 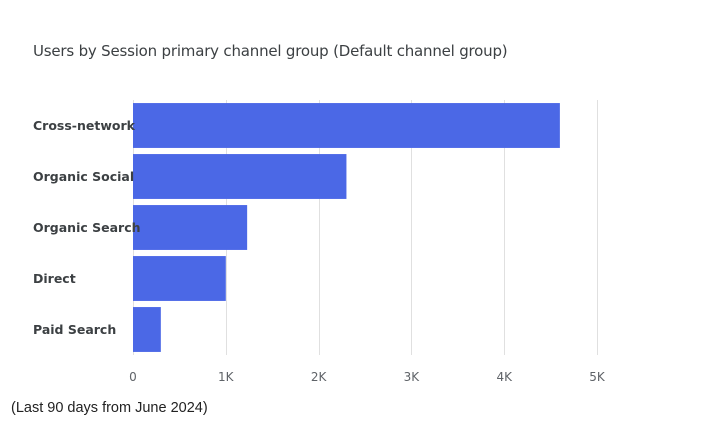 What do you see at coordinates (412, 377) in the screenshot?
I see `x-tick-label-3K: 3K` at bounding box center [412, 377].